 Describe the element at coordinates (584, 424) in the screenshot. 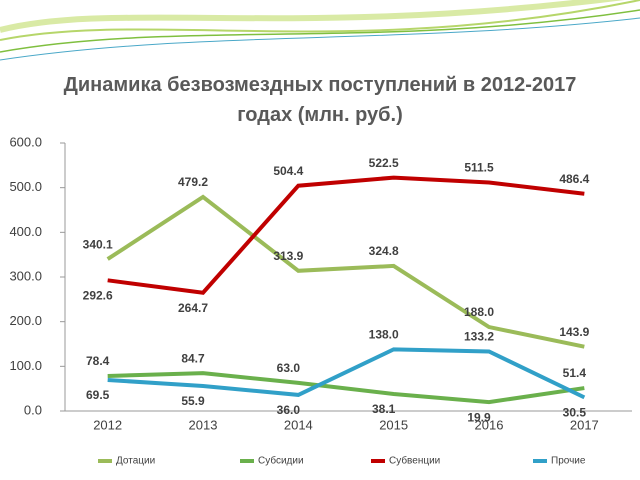

I see `x-tick-label: 2017` at that location.